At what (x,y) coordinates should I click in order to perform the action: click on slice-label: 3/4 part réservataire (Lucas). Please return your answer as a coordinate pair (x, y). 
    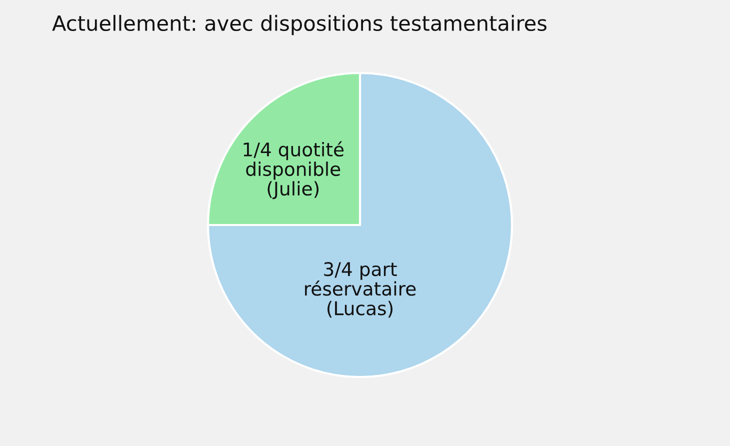
    Looking at the image, I should click on (360, 290).